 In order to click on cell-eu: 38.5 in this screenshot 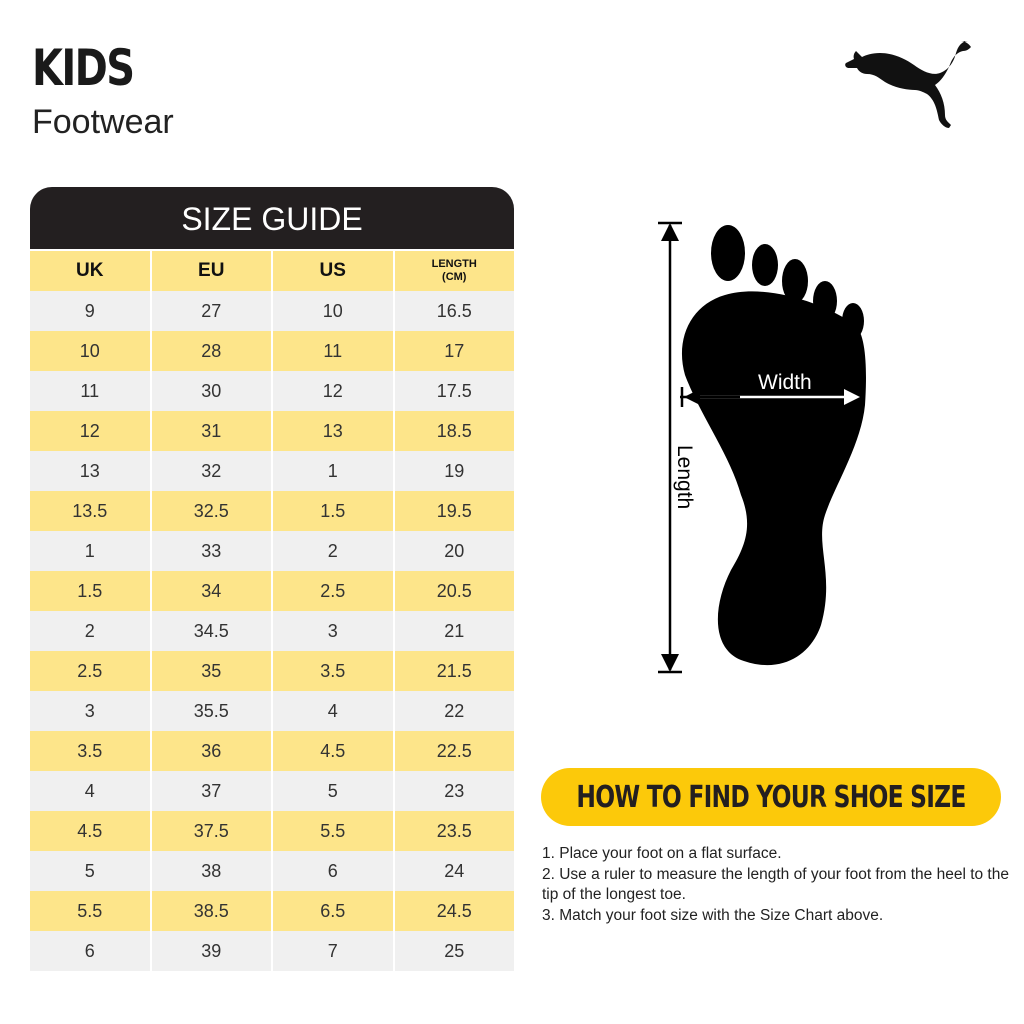, I will do `click(212, 911)`.